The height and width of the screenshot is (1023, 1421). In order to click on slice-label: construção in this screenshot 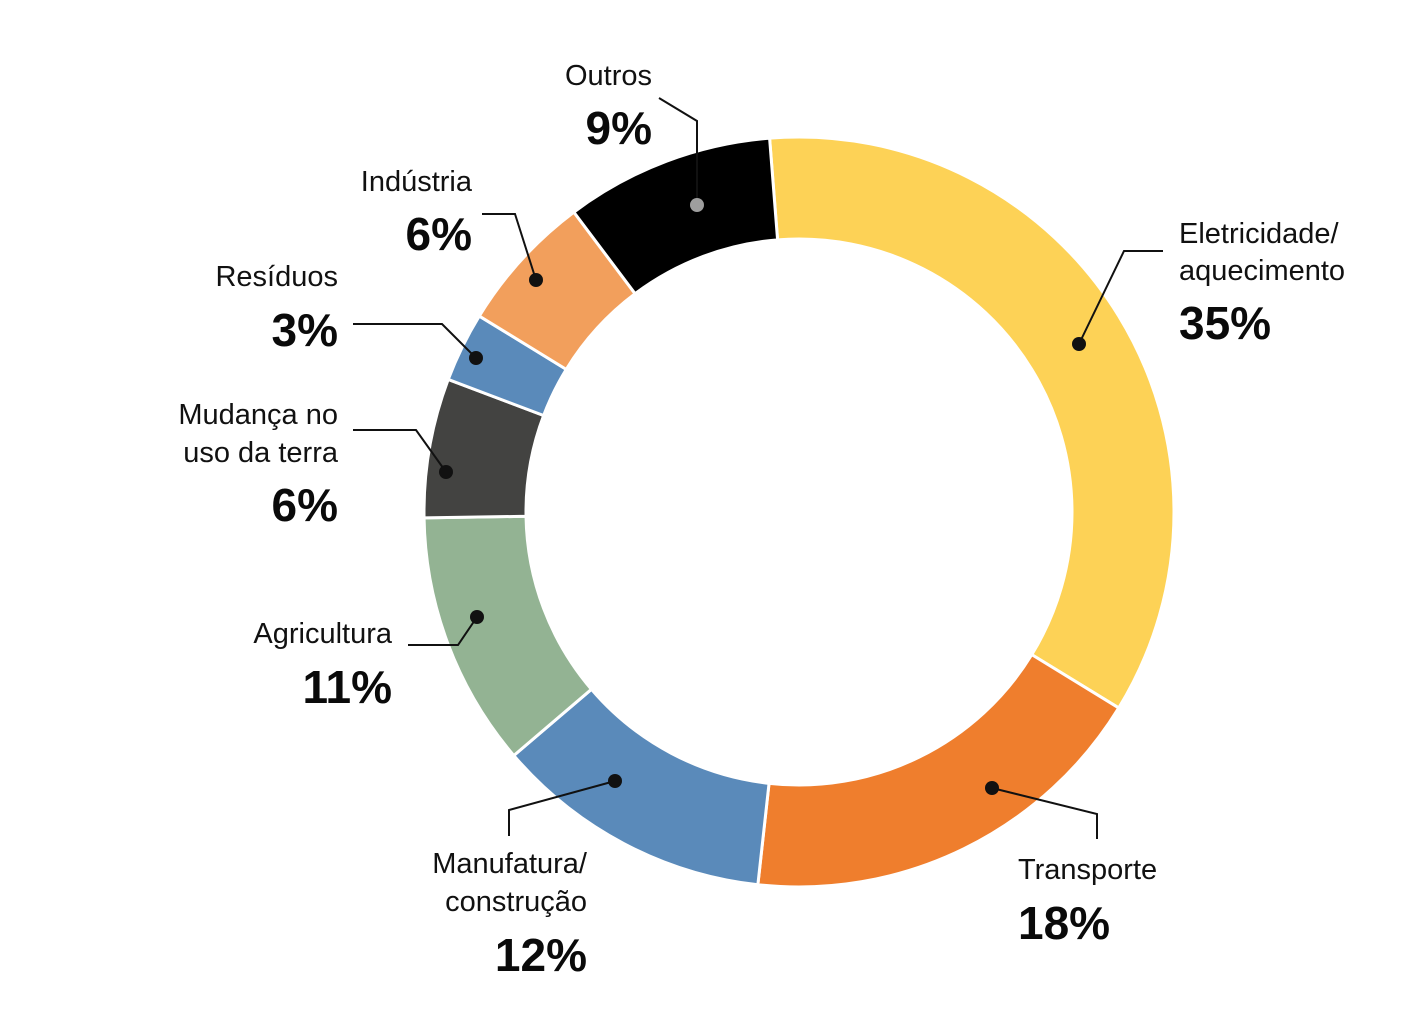, I will do `click(516, 902)`.